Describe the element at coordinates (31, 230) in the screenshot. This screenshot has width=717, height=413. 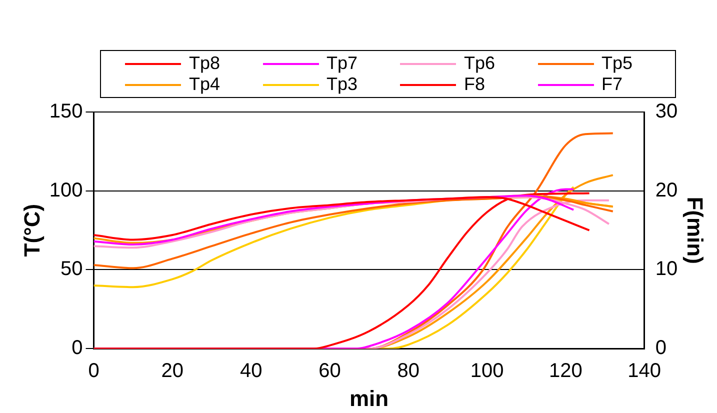
I see `y-axis-title: T(°C)` at that location.